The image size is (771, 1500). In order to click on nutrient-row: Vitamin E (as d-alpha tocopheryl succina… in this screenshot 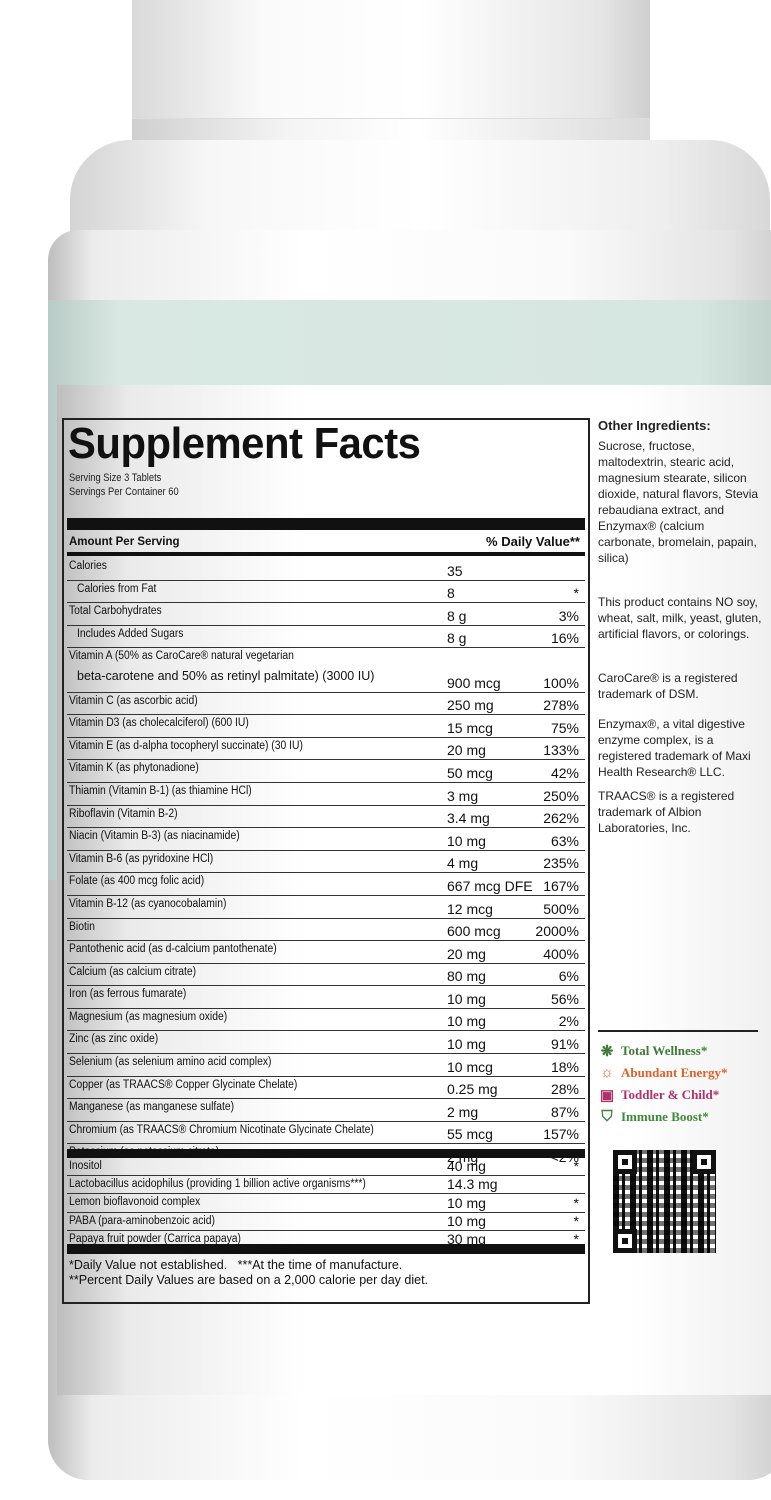, I will do `click(326, 749)`.